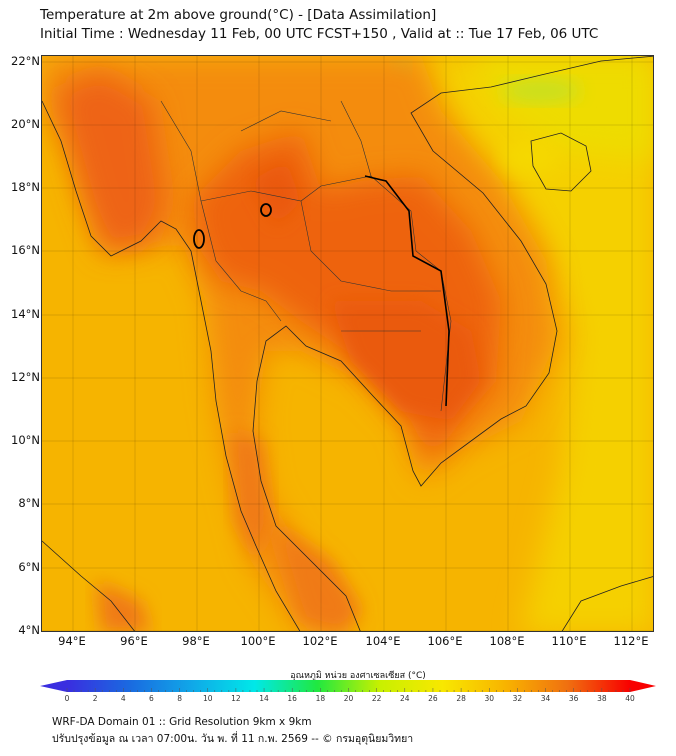  Describe the element at coordinates (123, 698) in the screenshot. I see `colorbar-tick-label: 4` at that location.